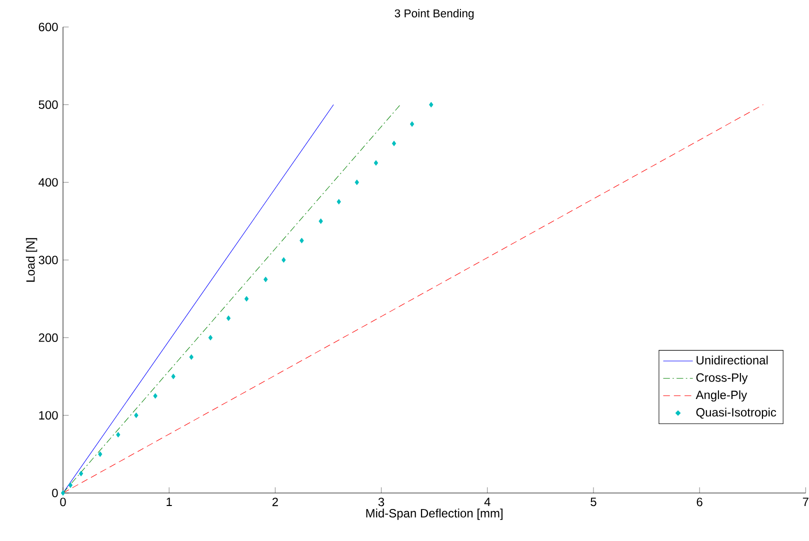 This screenshot has height=541, width=809. What do you see at coordinates (434, 14) in the screenshot?
I see `chart-title: 3 Point Bending` at bounding box center [434, 14].